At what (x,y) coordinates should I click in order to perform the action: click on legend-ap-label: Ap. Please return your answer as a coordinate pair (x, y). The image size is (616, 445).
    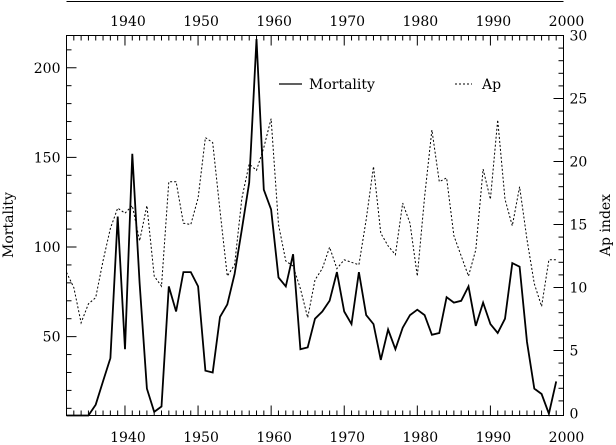
    Looking at the image, I should click on (491, 85).